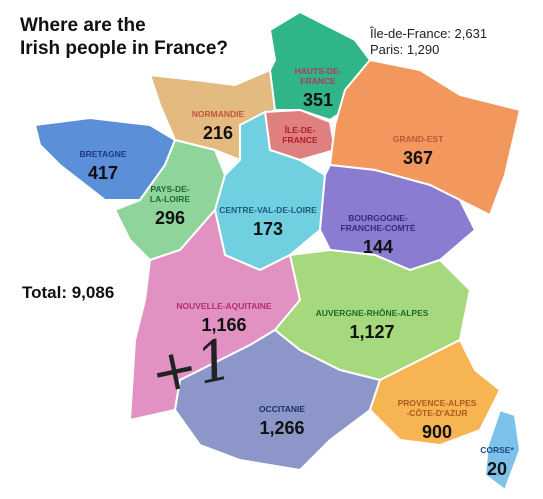 The width and height of the screenshot is (543, 499). Describe the element at coordinates (418, 158) in the screenshot. I see `region-value: 367` at that location.